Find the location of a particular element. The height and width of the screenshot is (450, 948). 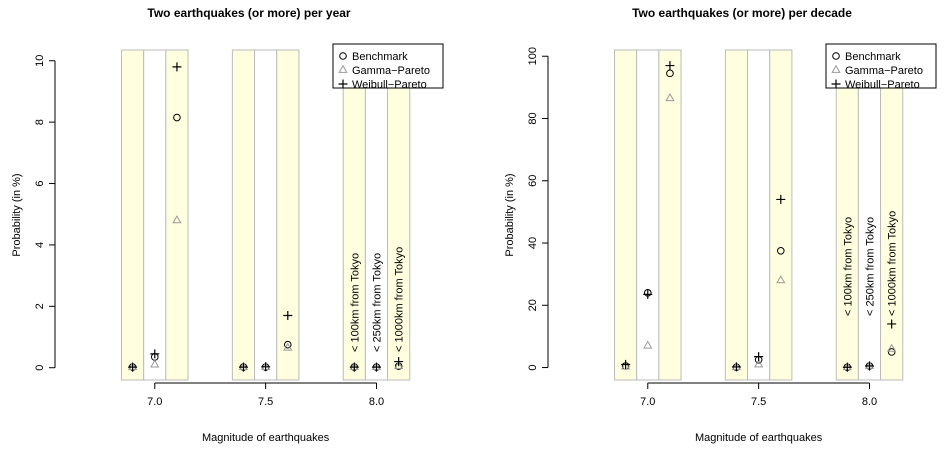

y-tick-label: 100 is located at coordinates (533, 56).